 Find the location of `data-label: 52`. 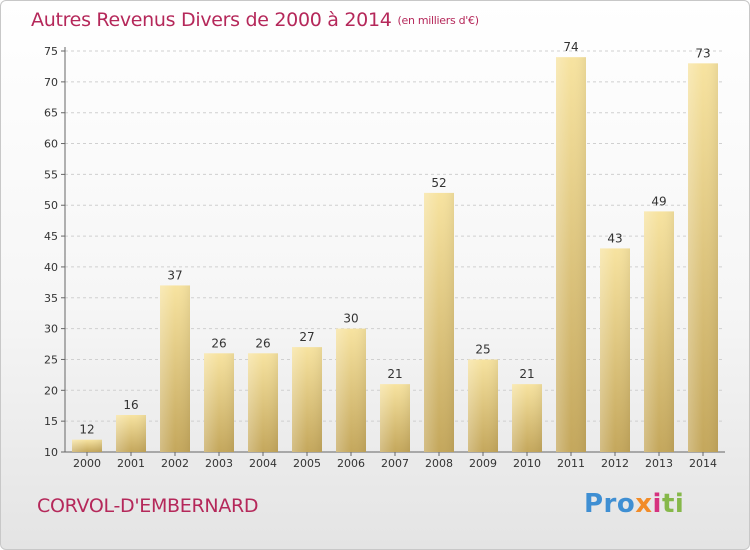

data-label: 52 is located at coordinates (438, 183).